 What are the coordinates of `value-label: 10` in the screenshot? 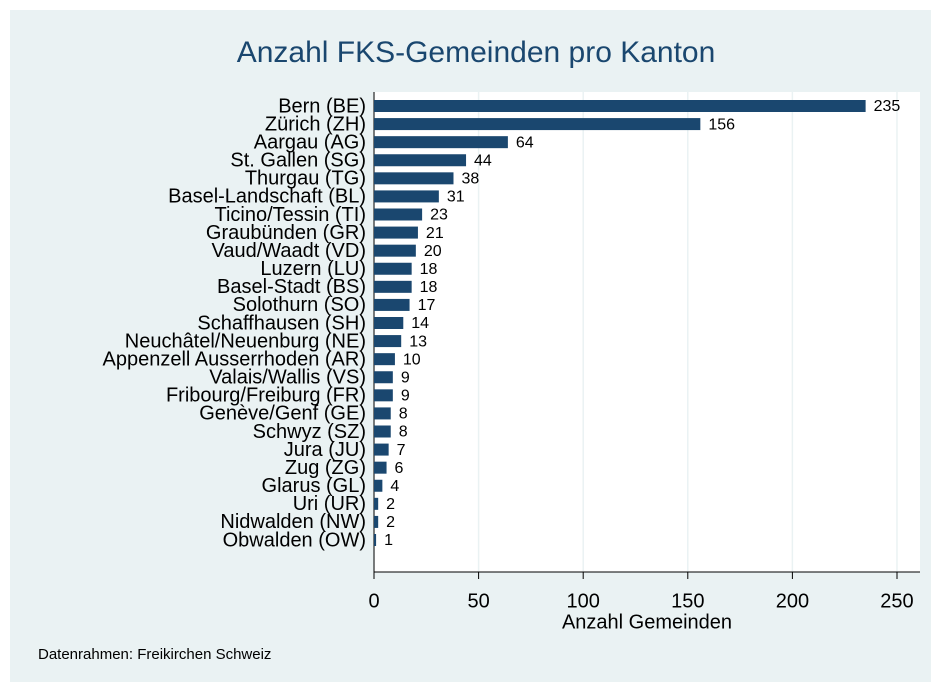 It's located at (412, 359).